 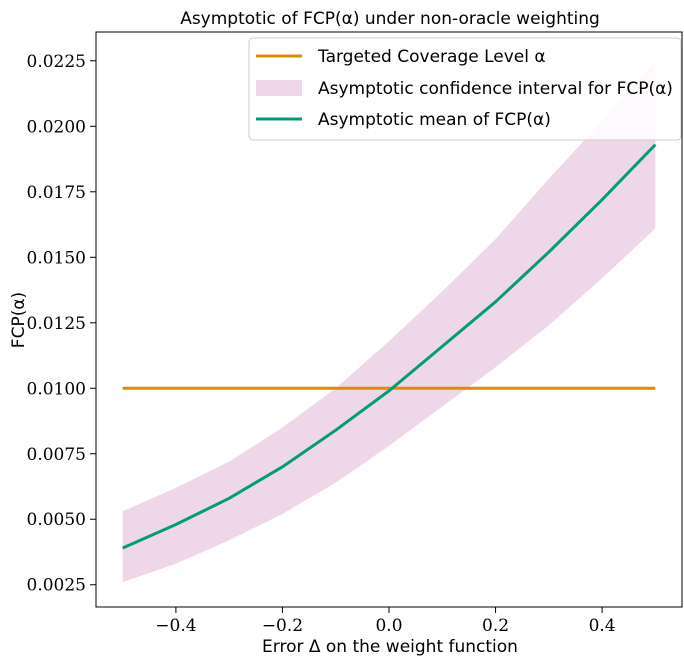 I want to click on y-axis-label: FCP(α), so click(x=19, y=320).